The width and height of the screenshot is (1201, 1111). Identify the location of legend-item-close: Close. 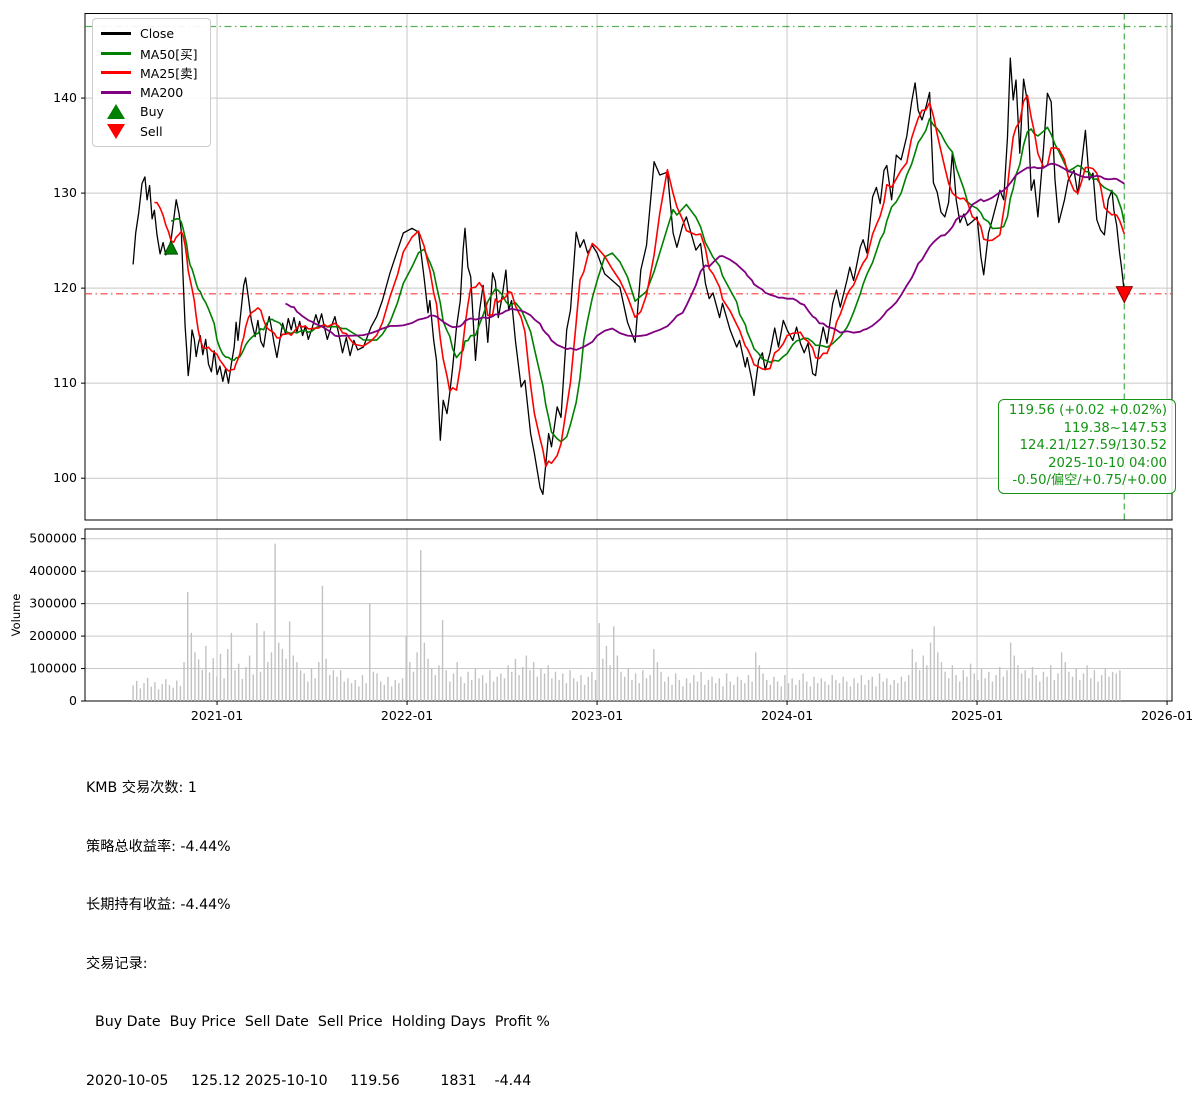
(149, 34).